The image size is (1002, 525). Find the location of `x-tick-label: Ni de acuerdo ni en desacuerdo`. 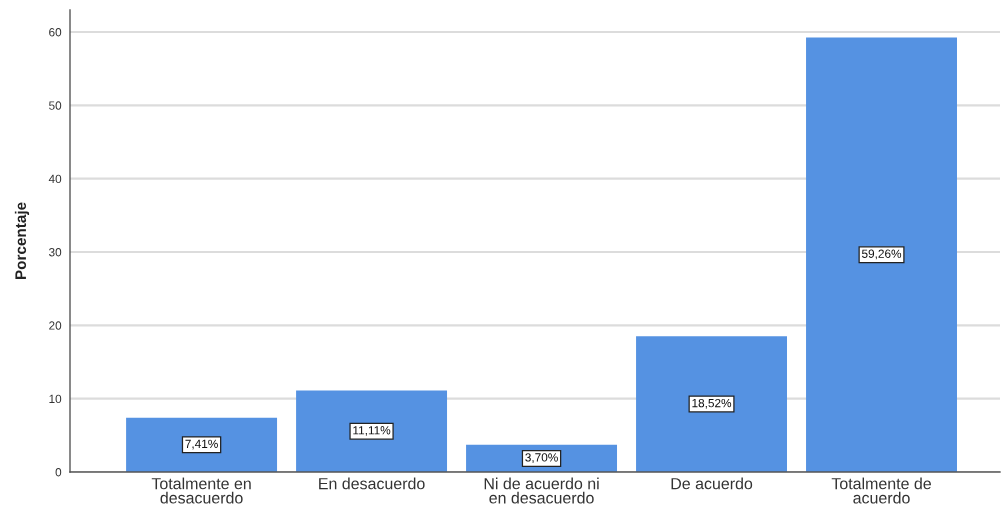

x-tick-label: Ni de acuerdo ni en desacuerdo is located at coordinates (541, 490).